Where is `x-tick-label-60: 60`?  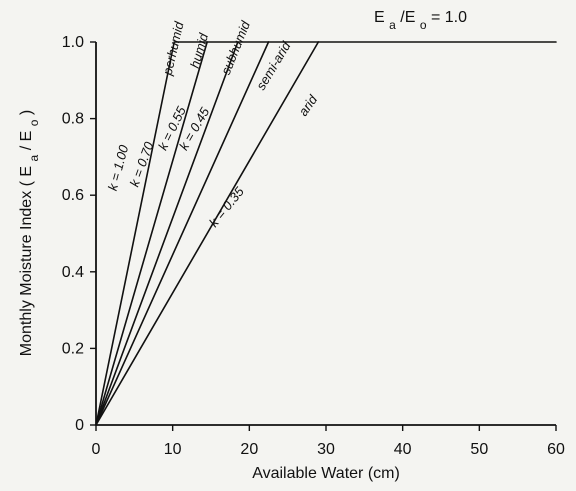 x-tick-label-60: 60 is located at coordinates (556, 449).